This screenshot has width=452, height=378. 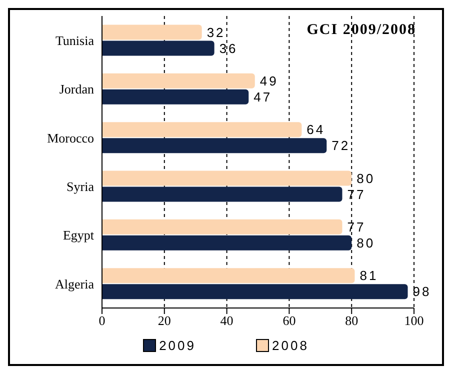 What do you see at coordinates (74, 40) in the screenshot?
I see `y-tick-label: Tunisia` at bounding box center [74, 40].